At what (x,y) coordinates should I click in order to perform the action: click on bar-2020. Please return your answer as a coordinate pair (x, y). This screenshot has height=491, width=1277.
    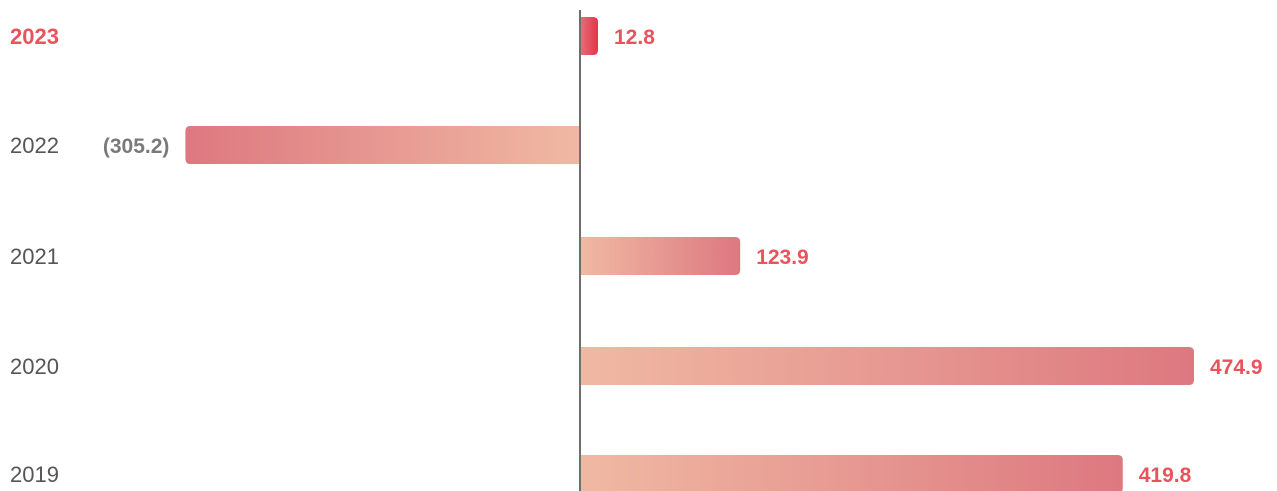
    Looking at the image, I should click on (887, 366).